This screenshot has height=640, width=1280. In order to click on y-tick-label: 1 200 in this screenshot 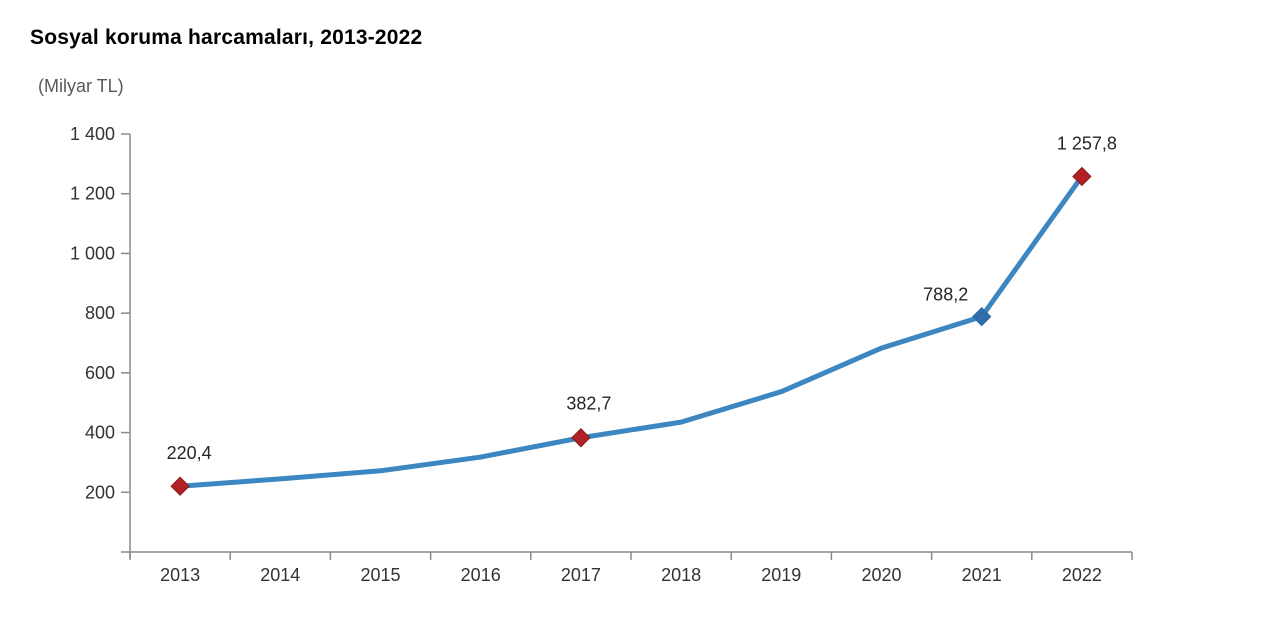, I will do `click(92, 194)`.